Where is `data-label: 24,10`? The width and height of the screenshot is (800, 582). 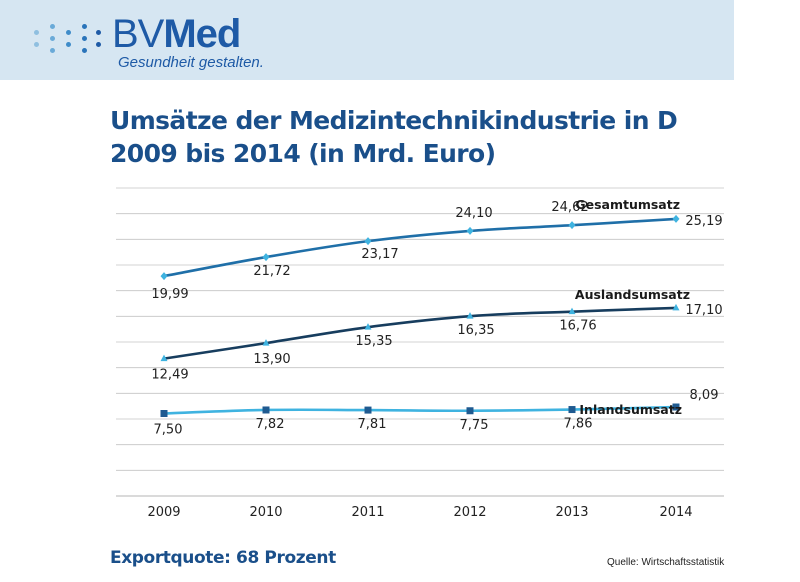 data-label: 24,10 is located at coordinates (473, 213).